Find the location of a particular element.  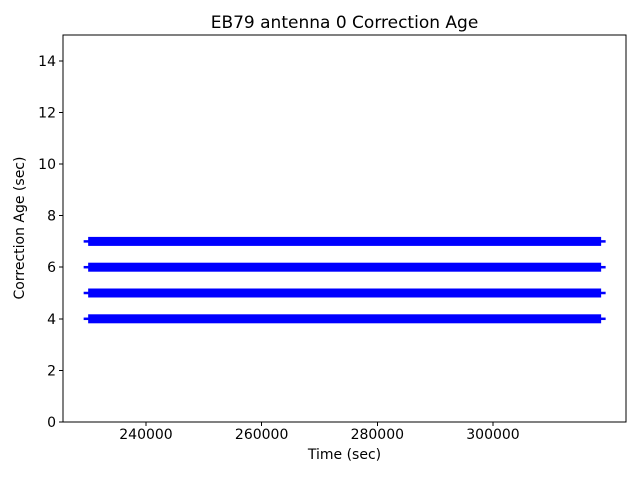

y-tick-label: 4 is located at coordinates (51, 320).